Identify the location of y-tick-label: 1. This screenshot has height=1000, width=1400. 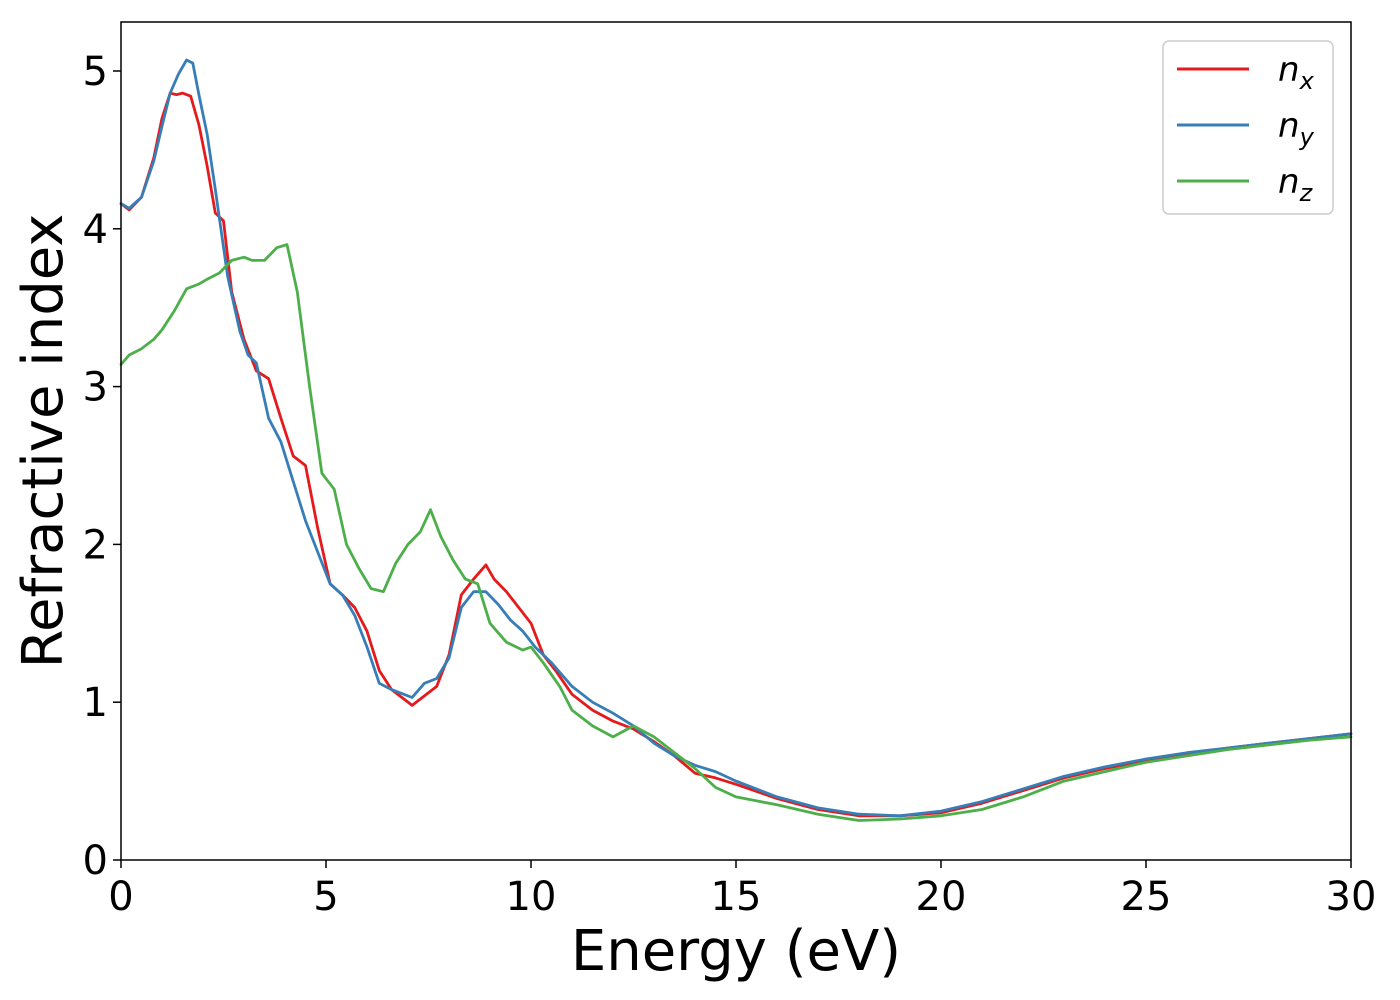
(95, 703).